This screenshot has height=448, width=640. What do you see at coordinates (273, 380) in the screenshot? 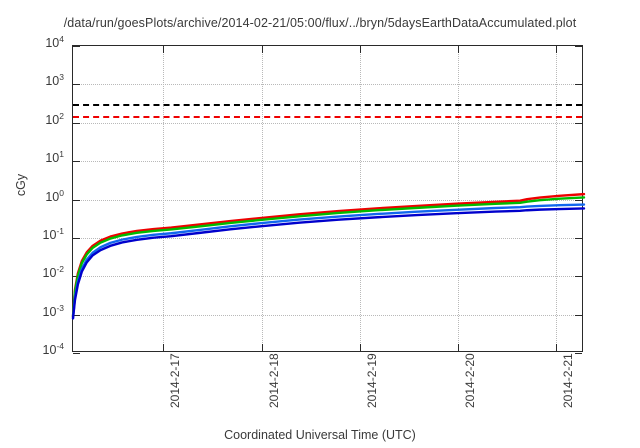
I see `x-tick-label: 2014-2-18` at bounding box center [273, 380].